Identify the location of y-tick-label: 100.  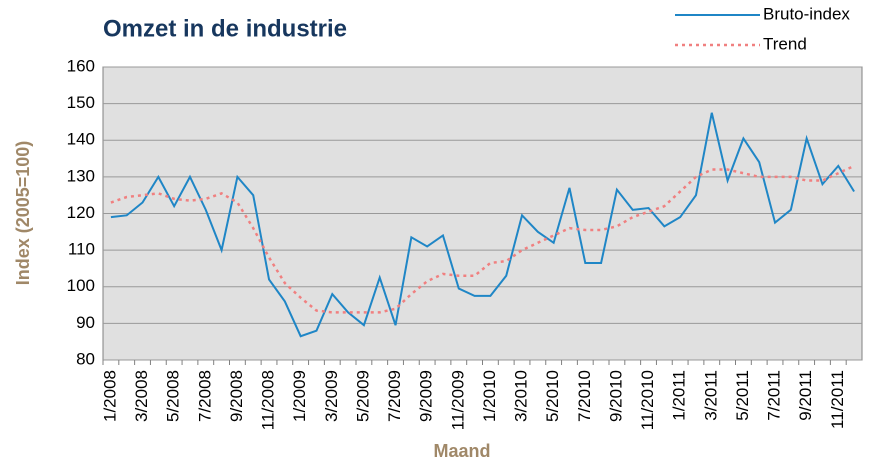
(81, 285).